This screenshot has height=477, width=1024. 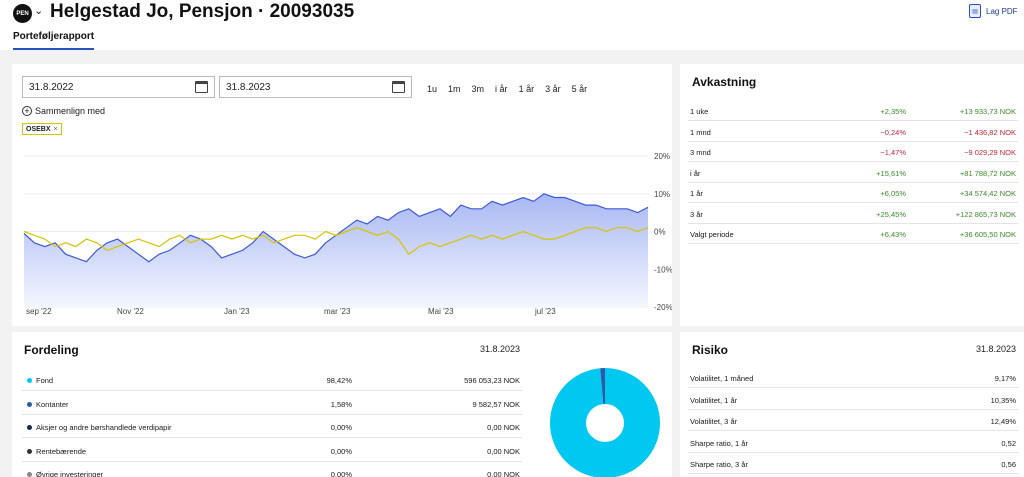 I want to click on allocation-donut-chart, so click(x=605, y=422).